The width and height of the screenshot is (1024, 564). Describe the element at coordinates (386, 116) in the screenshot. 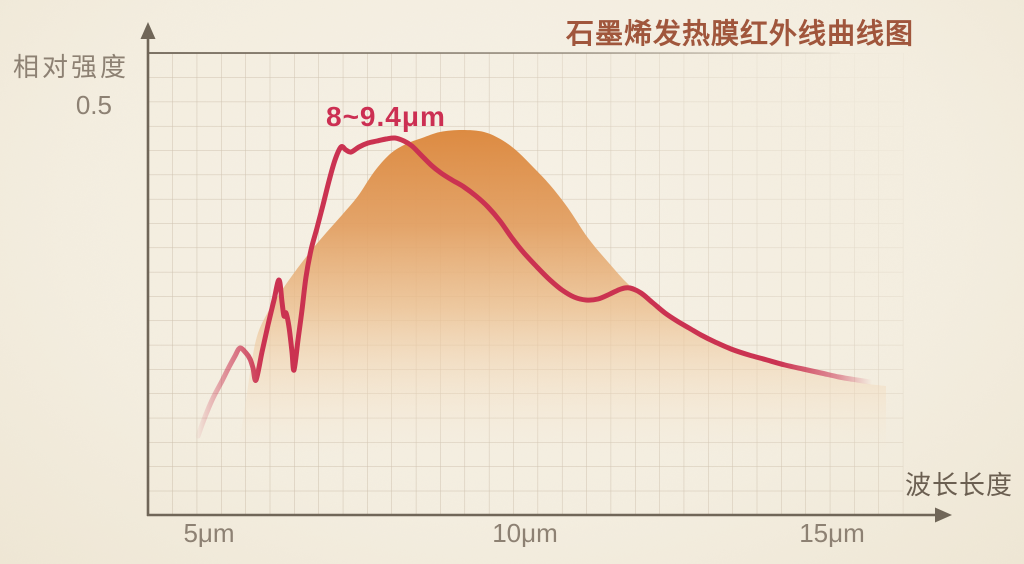

I see `peak-band-annotation: 8~9.4μm` at that location.